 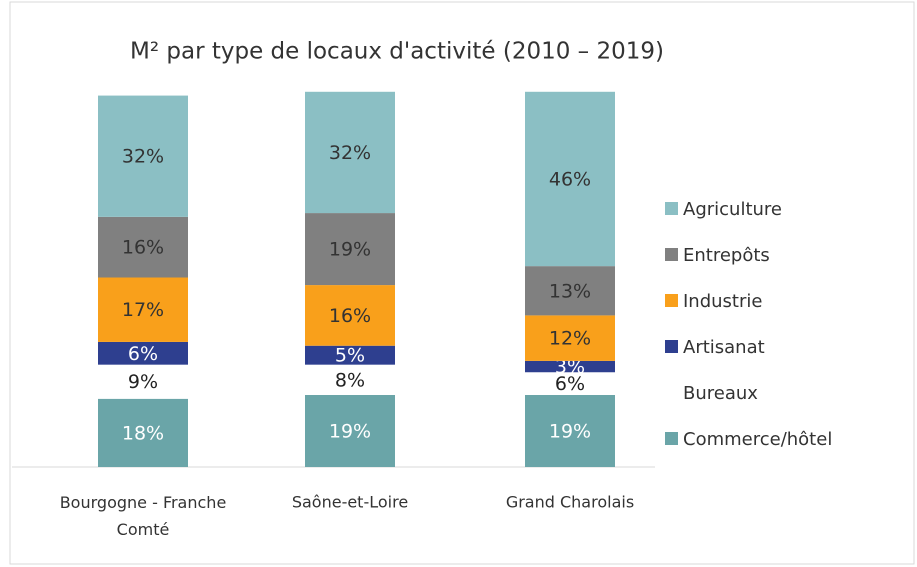 What do you see at coordinates (143, 516) in the screenshot?
I see `x-tick-label: Bourgogne - Franche Comté` at bounding box center [143, 516].